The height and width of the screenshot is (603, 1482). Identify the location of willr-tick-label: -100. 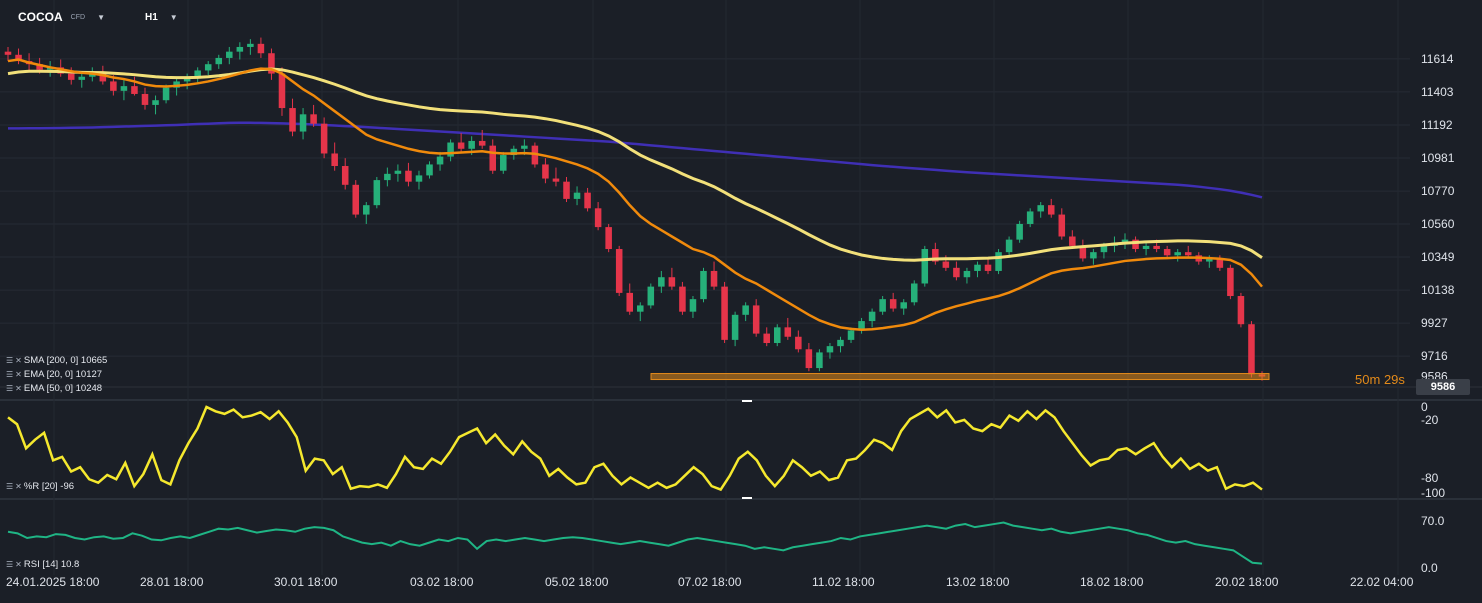
(1433, 493).